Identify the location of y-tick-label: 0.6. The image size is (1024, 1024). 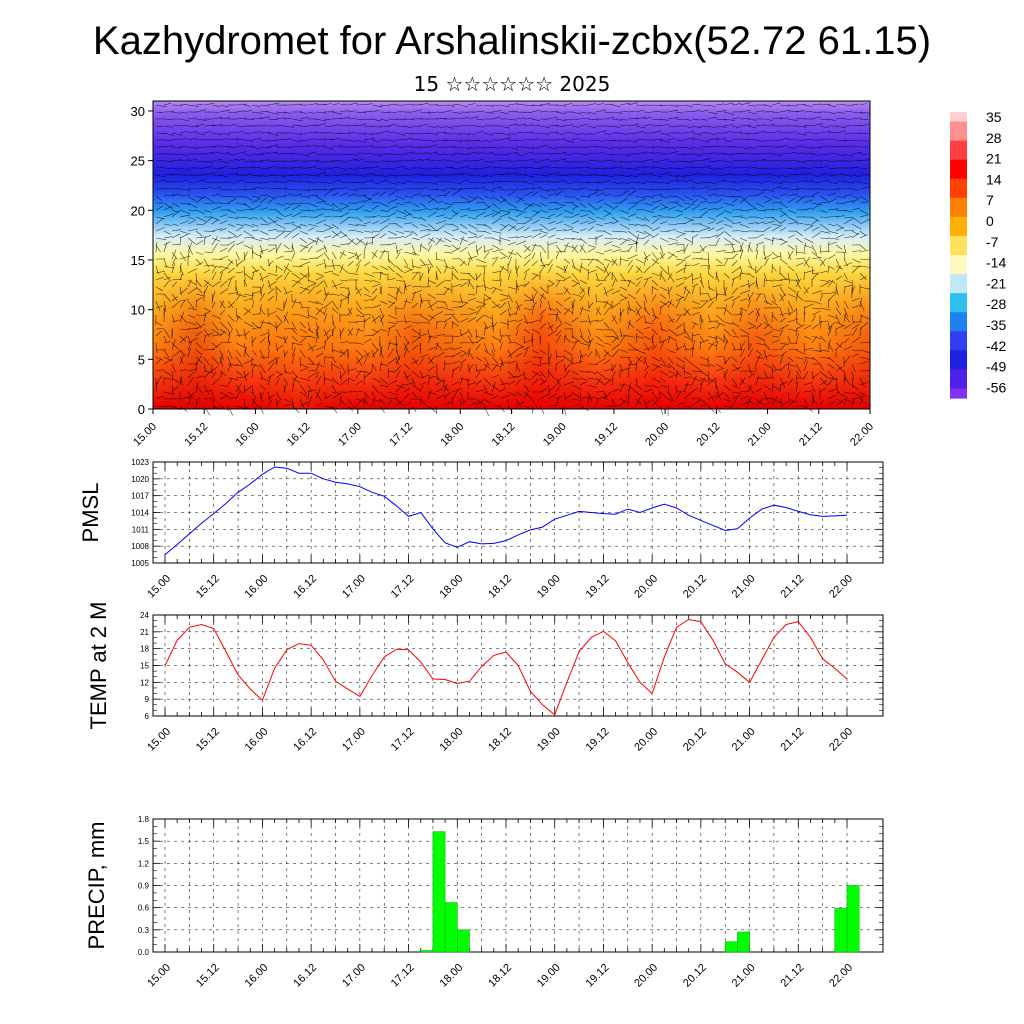
(144, 908).